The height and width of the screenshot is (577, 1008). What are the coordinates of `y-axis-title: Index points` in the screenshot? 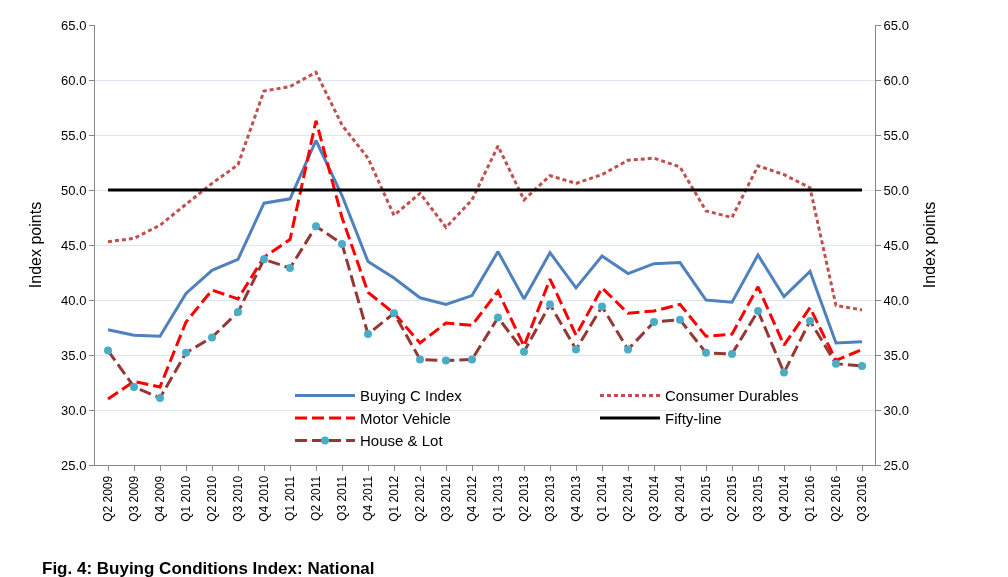 It's located at (35, 245).